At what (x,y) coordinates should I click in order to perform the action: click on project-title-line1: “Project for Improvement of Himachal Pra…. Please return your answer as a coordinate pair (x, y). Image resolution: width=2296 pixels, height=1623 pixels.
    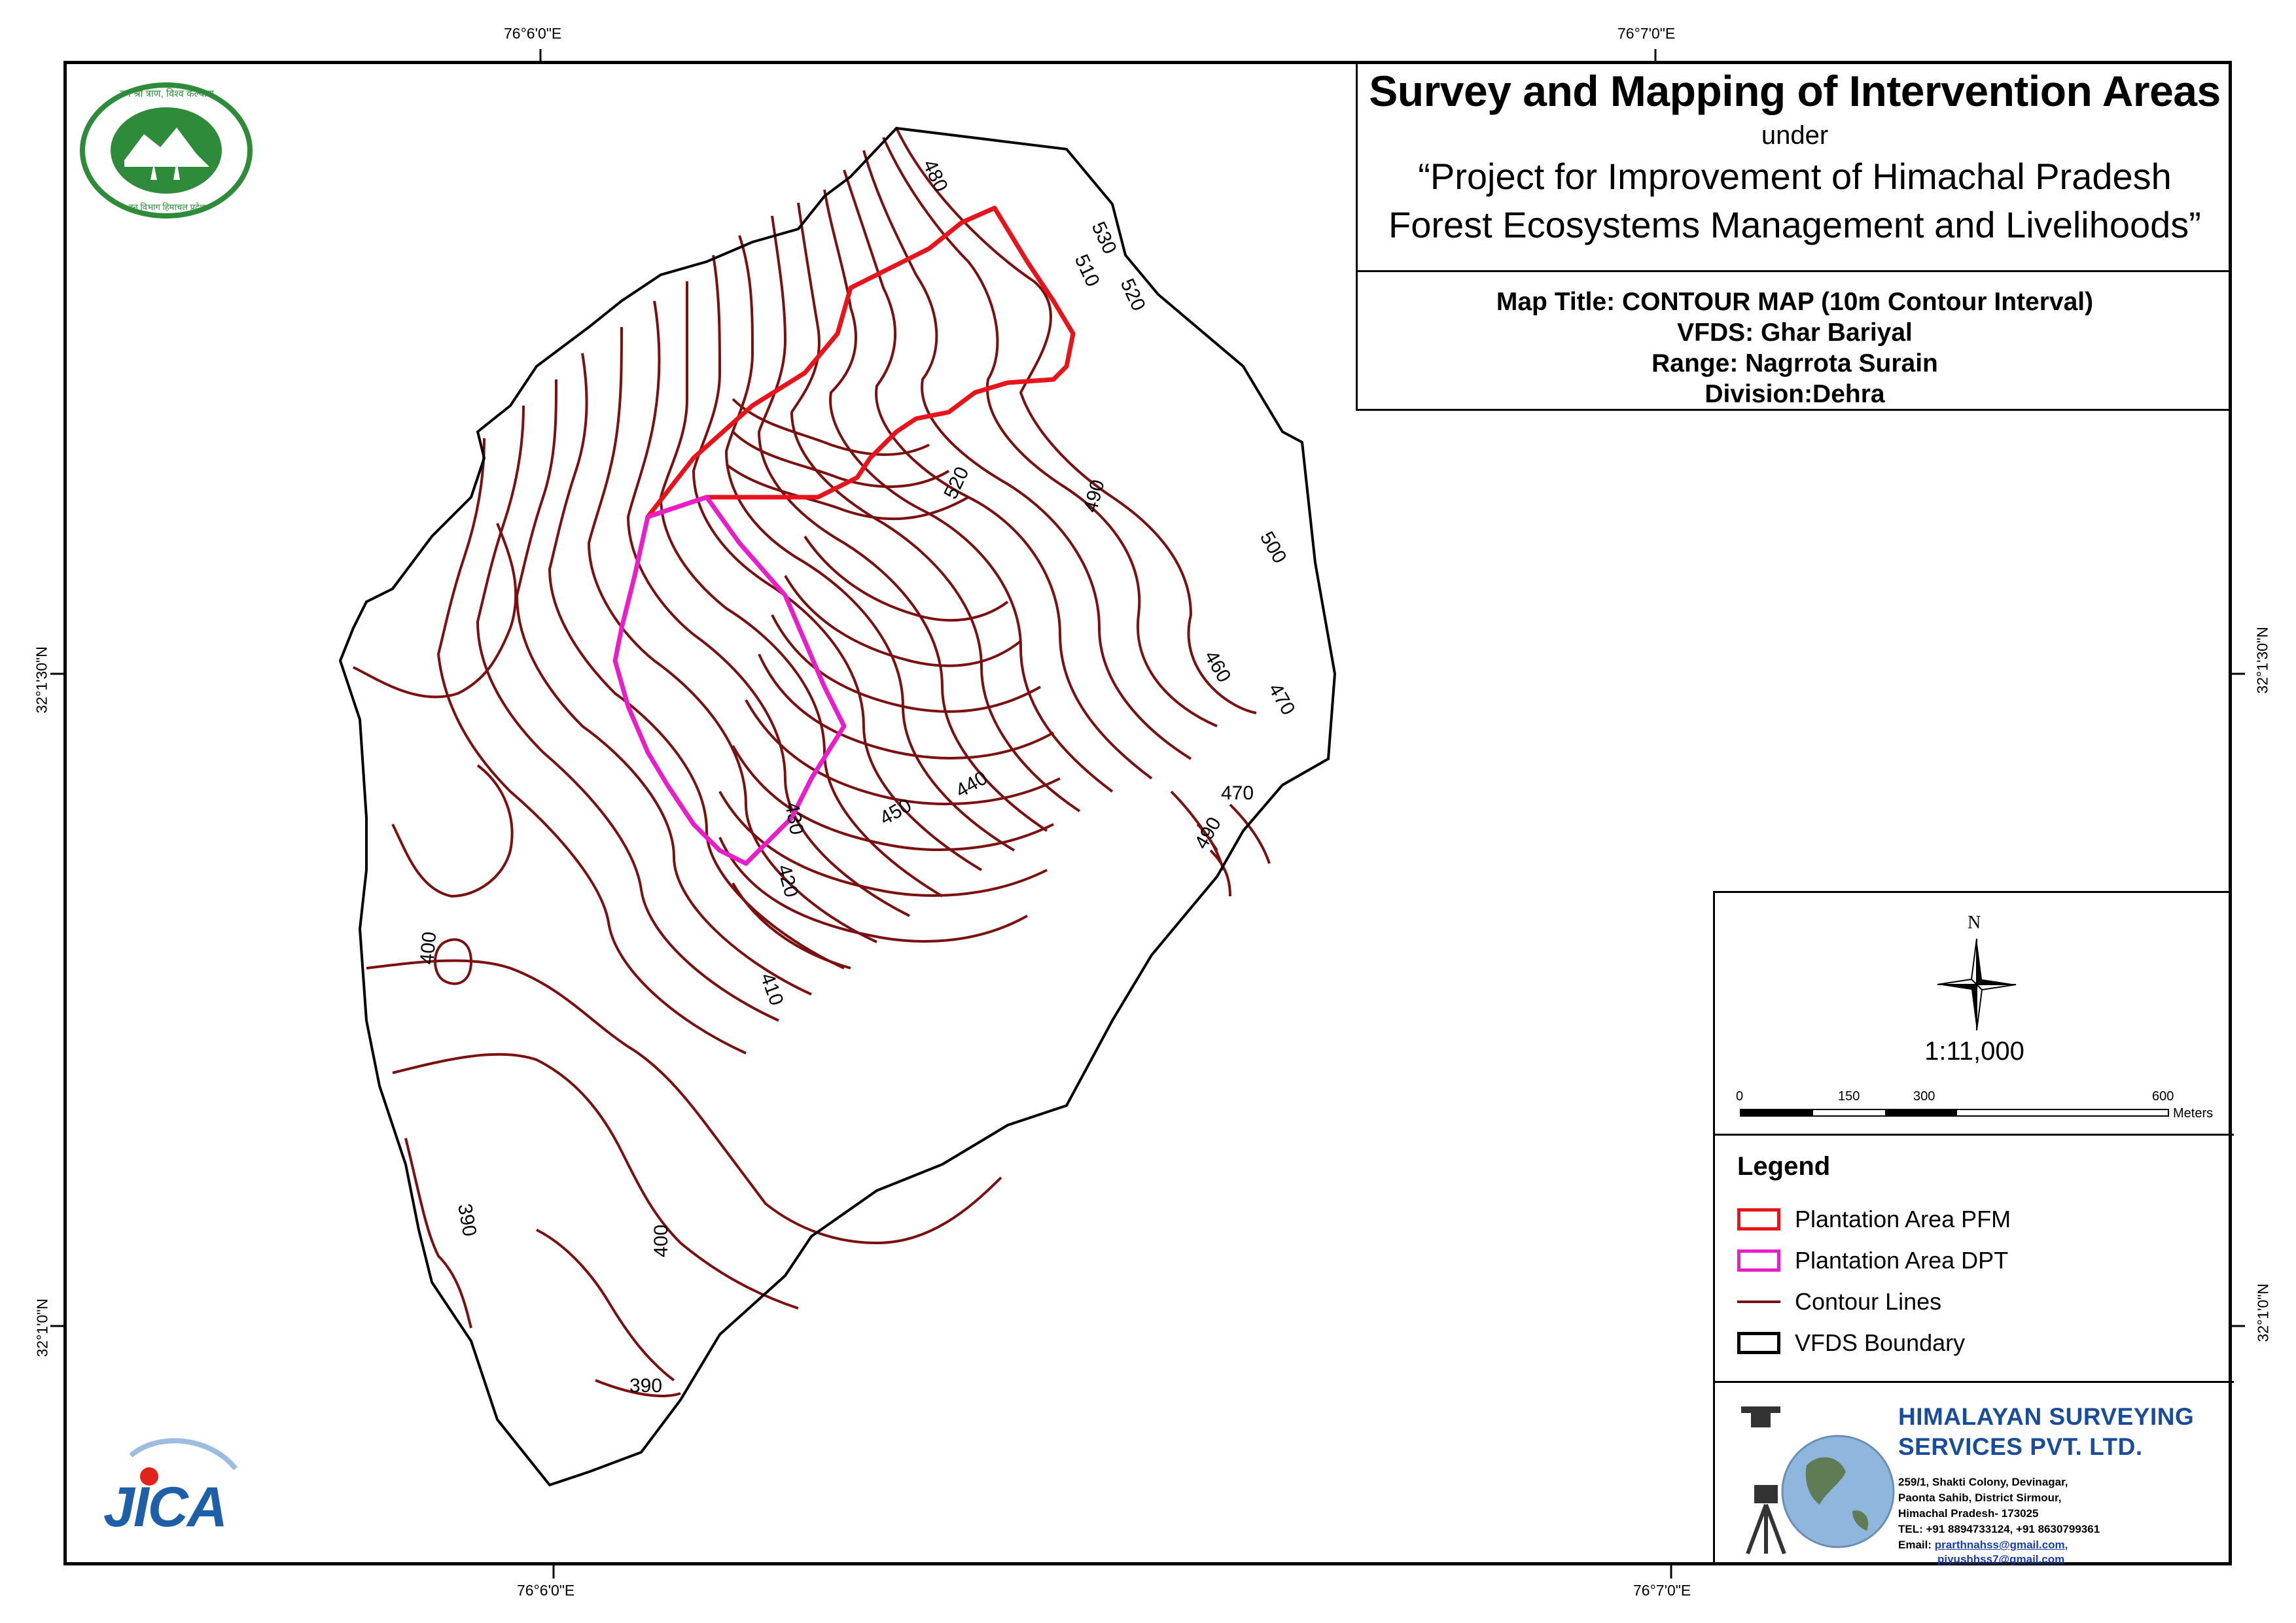
    Looking at the image, I should click on (1795, 177).